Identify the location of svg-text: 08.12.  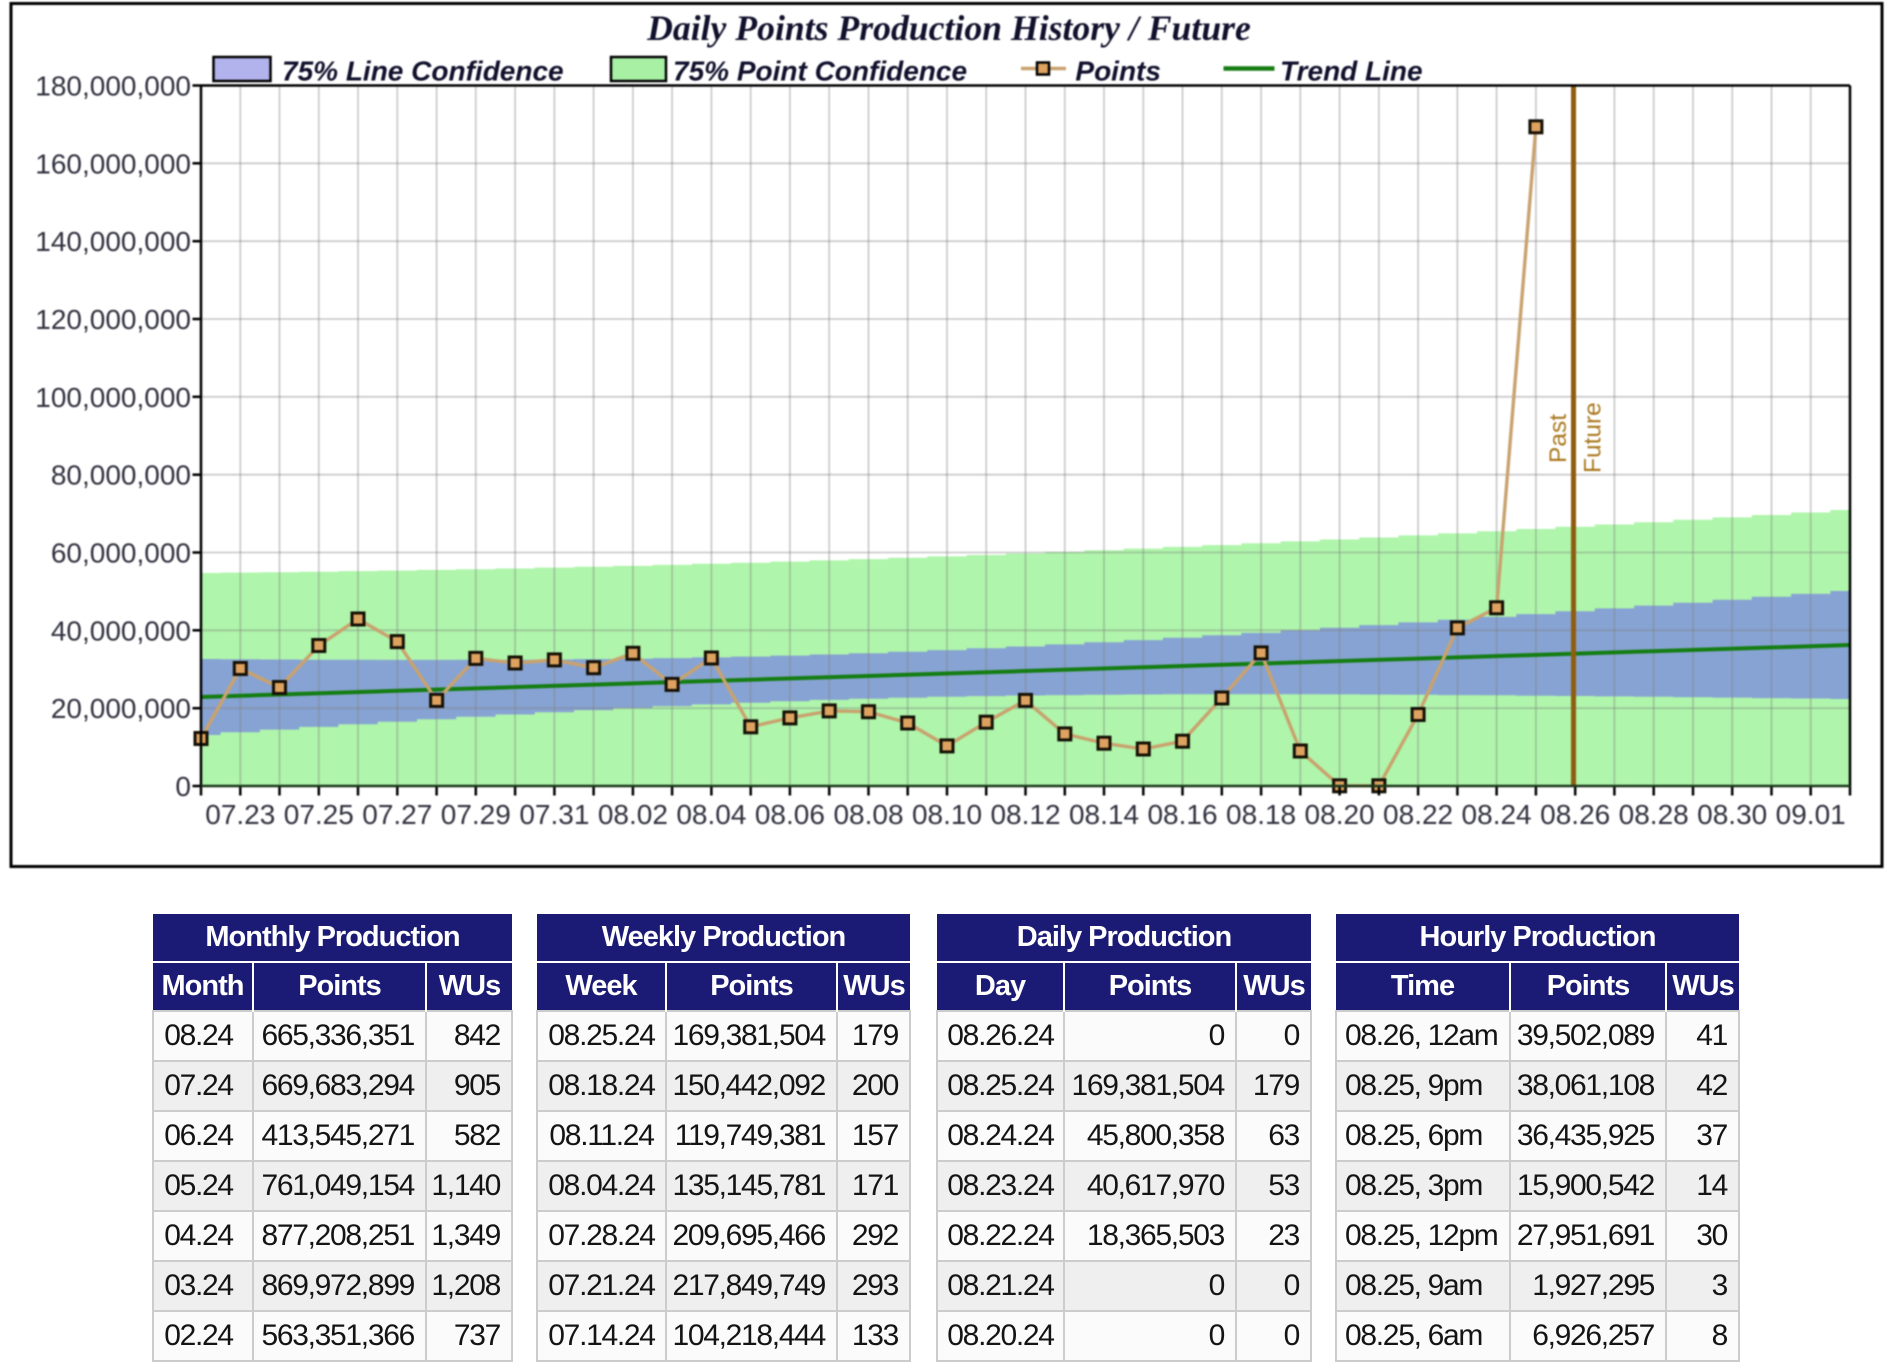
(1025, 814).